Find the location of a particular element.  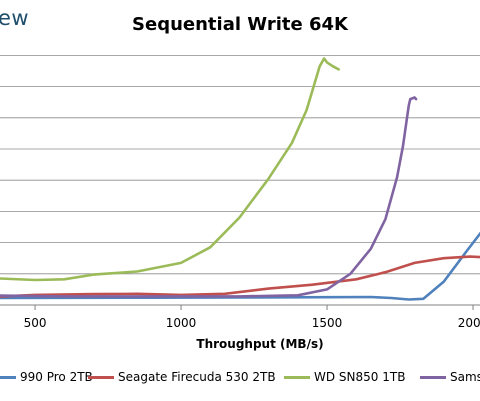

x-tick-label: 2000 is located at coordinates (469, 323).